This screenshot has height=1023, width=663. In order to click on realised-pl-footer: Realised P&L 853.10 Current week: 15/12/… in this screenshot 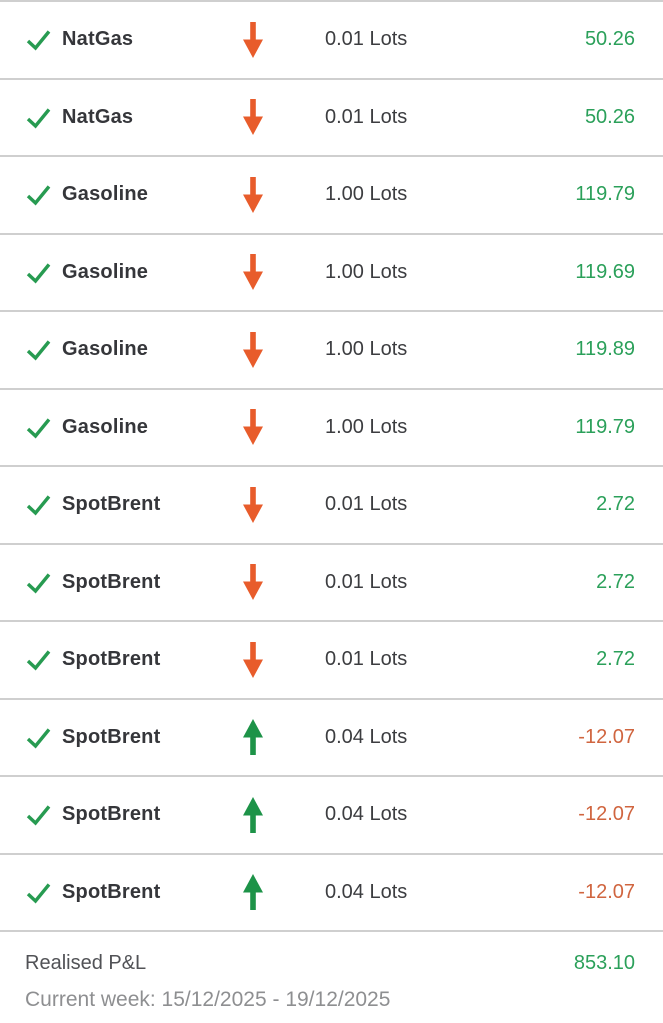, I will do `click(331, 971)`.